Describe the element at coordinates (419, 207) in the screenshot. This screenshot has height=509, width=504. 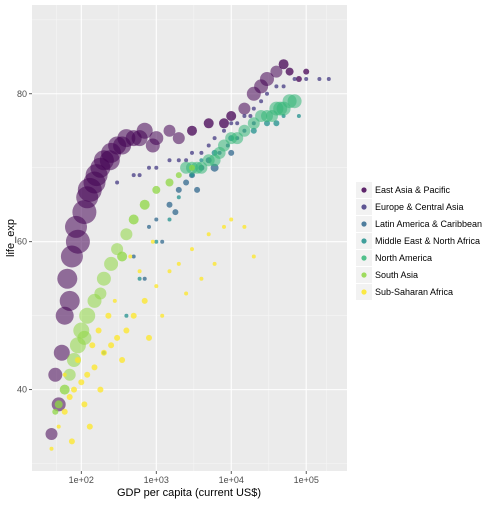
I see `legend-label: Europe & Central Asia` at that location.